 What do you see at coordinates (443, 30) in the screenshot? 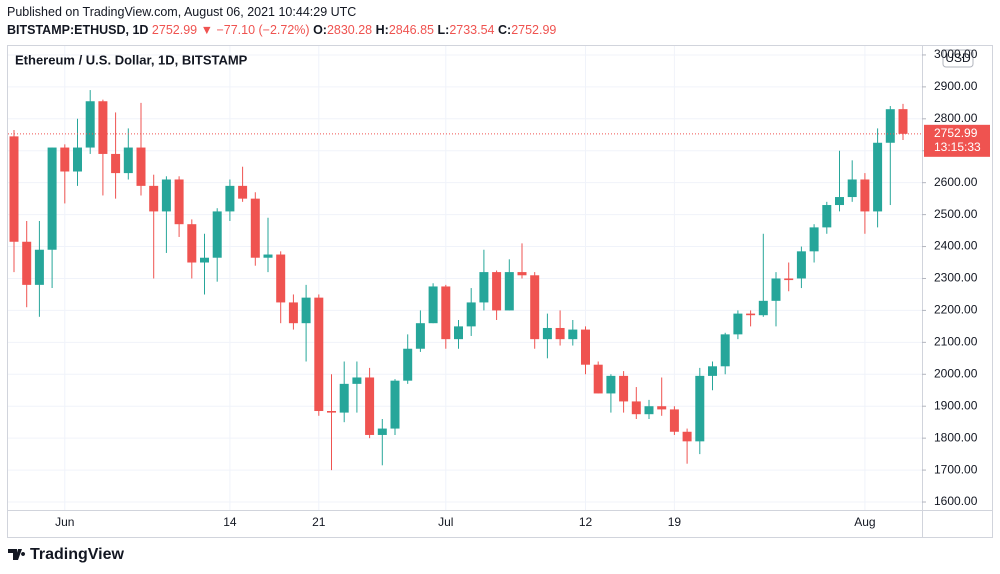
I see `low-label: L:` at bounding box center [443, 30].